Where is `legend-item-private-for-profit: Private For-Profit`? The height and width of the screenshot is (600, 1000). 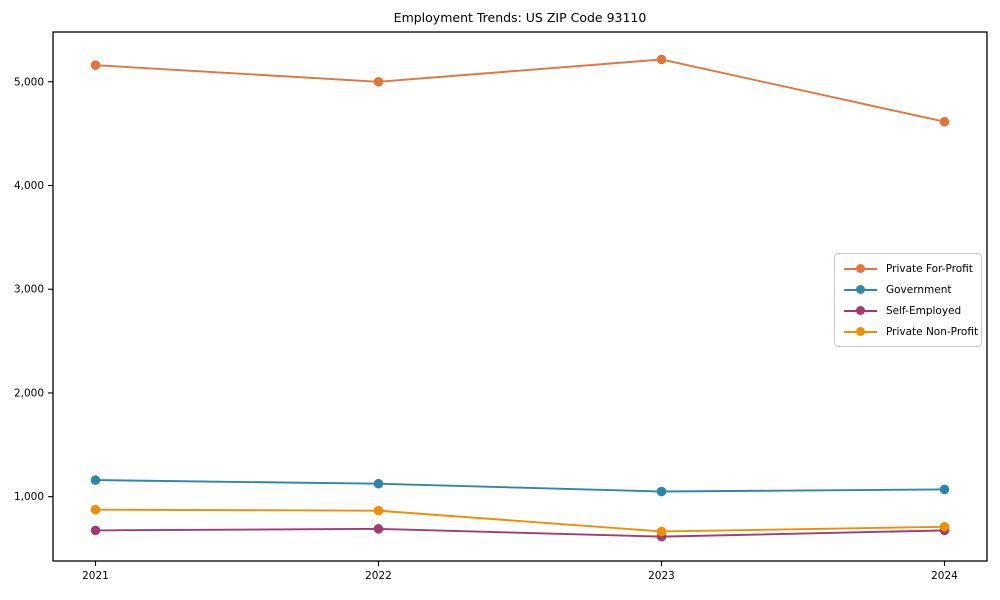
legend-item-private-for-profit: Private For-Profit is located at coordinates (908, 268).